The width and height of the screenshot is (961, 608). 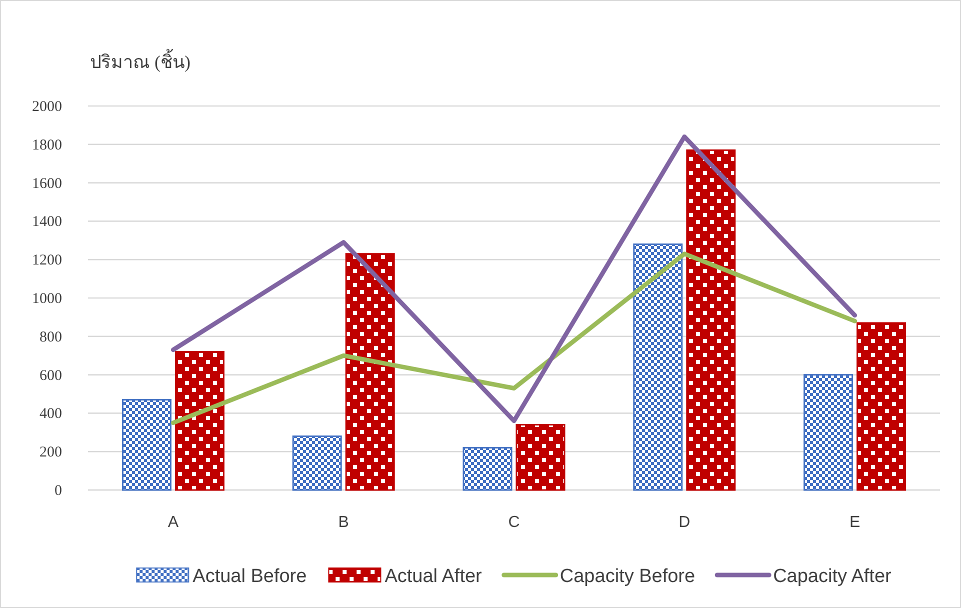 What do you see at coordinates (249, 576) in the screenshot?
I see `legend-label: Actual Before` at bounding box center [249, 576].